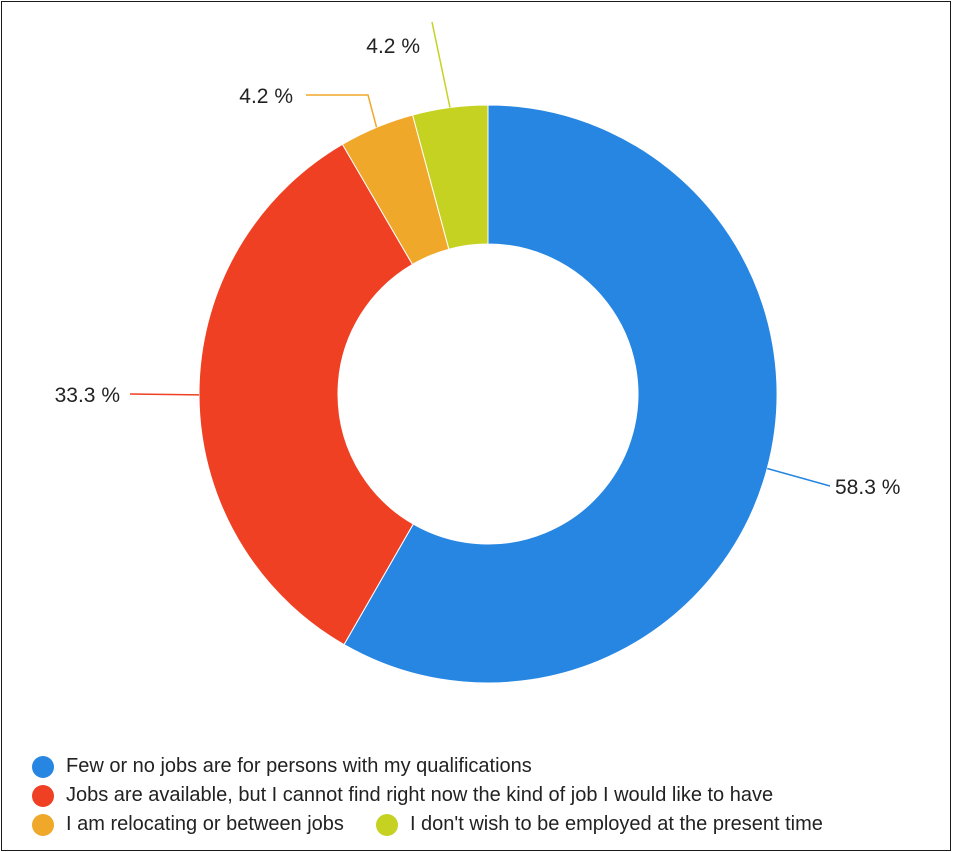 This screenshot has width=954, height=852. What do you see at coordinates (205, 824) in the screenshot?
I see `legend-label: I am relocating or between jobs` at bounding box center [205, 824].